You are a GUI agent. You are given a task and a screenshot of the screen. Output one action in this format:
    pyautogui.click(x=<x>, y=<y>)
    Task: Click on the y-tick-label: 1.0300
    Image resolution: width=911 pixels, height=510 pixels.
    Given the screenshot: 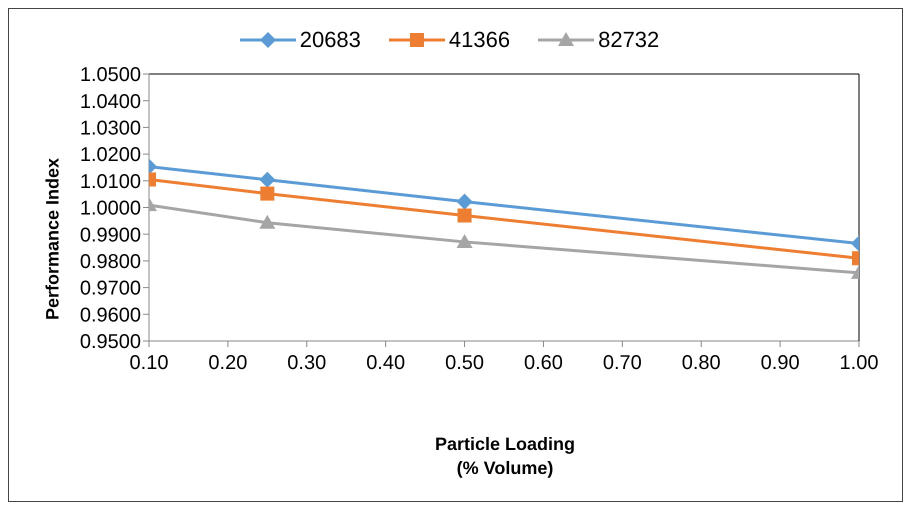 What is the action you would take?
    pyautogui.click(x=110, y=129)
    